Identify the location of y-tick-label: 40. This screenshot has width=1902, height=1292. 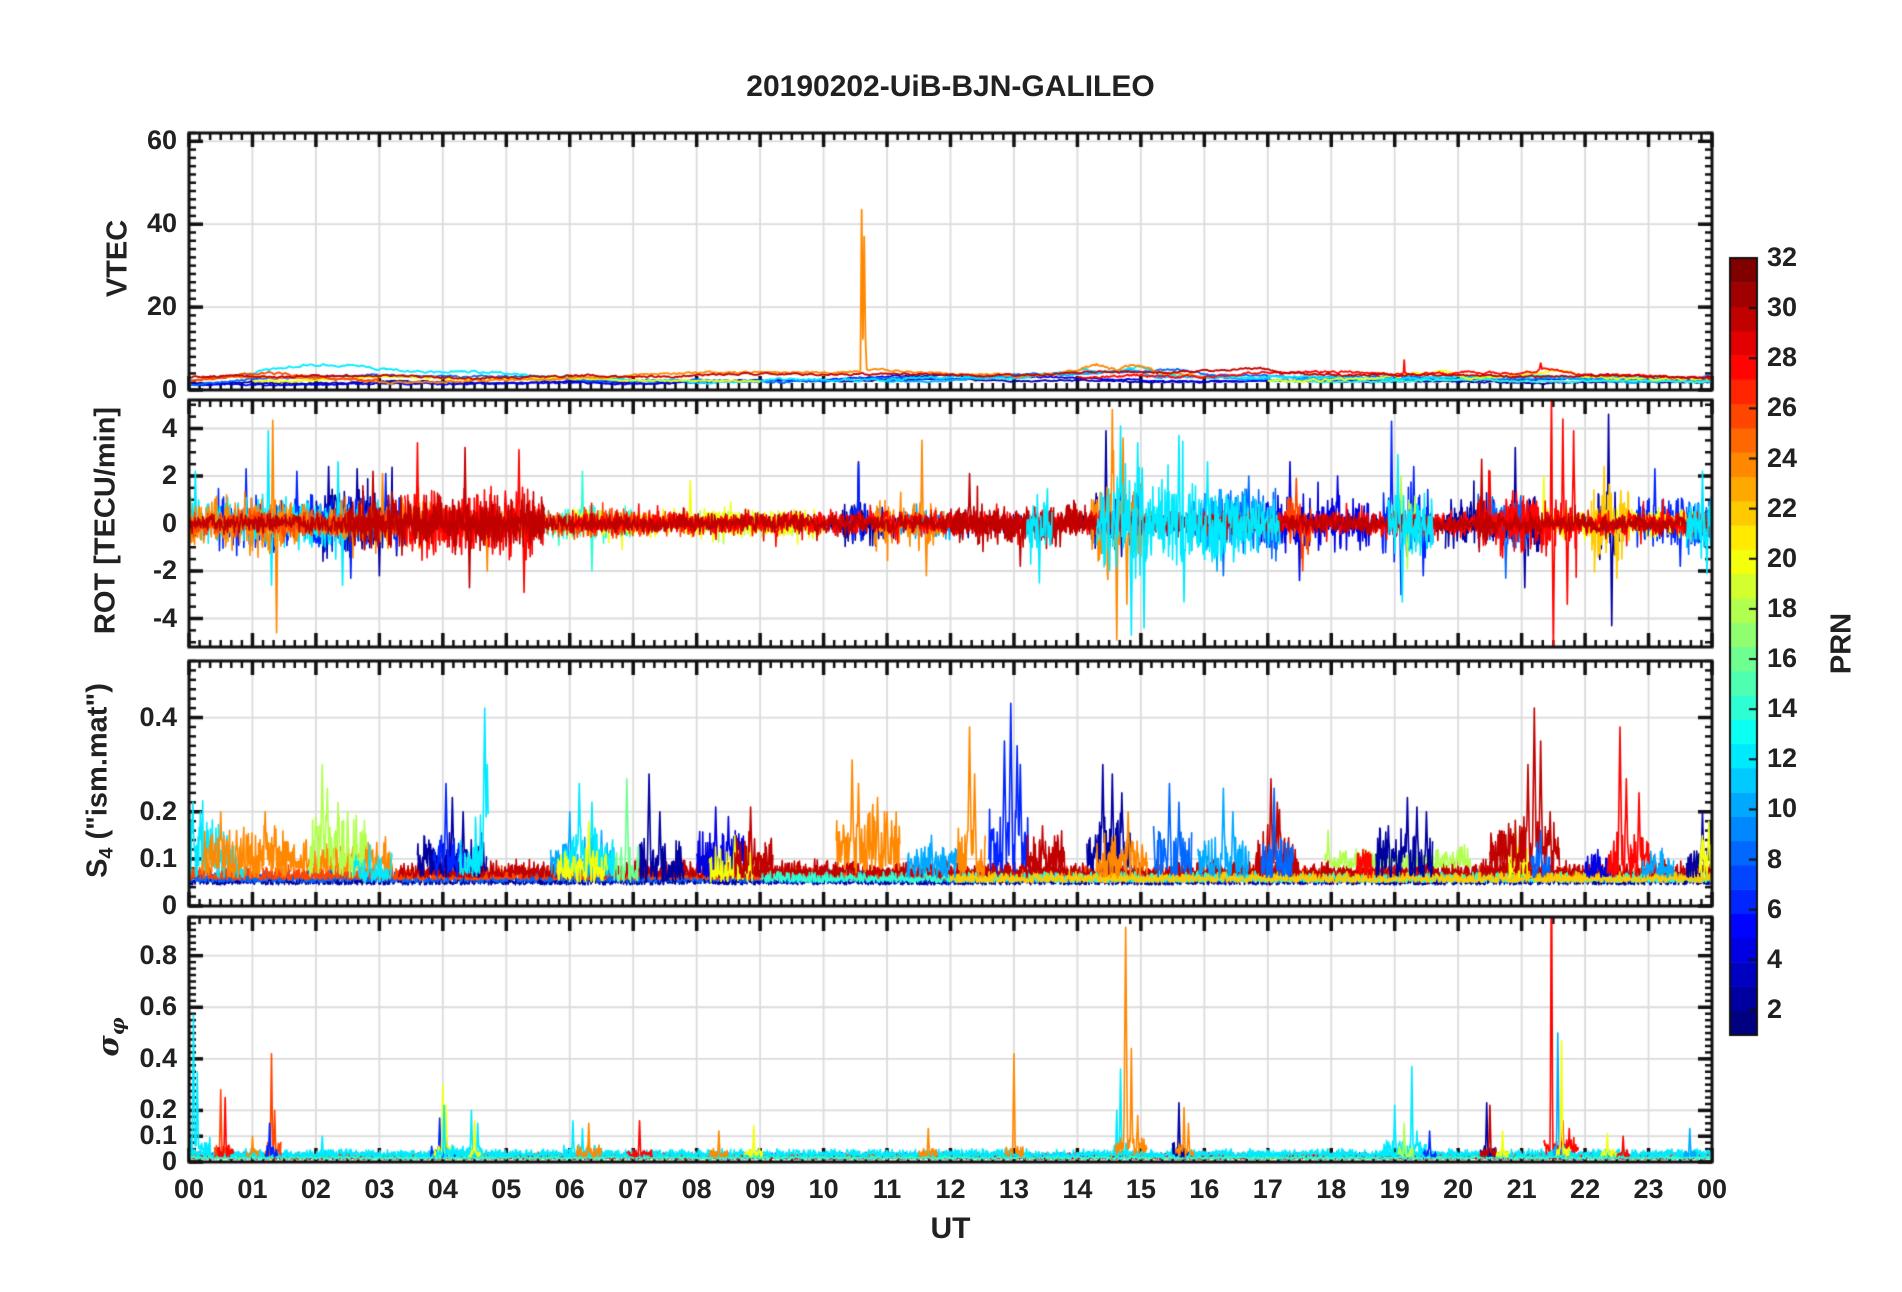
(161, 223).